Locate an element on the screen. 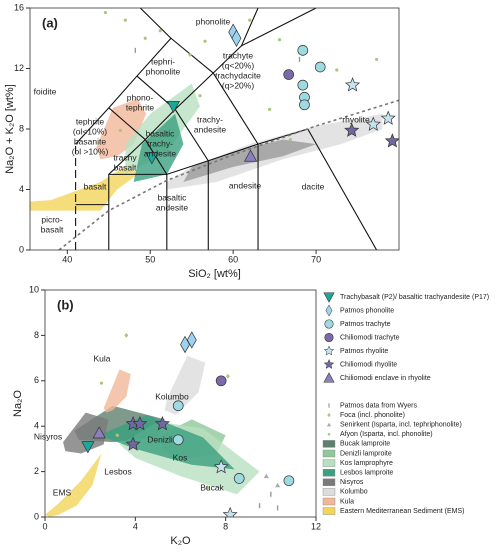 The height and width of the screenshot is (554, 500). legend-label: Bucak lamproite is located at coordinates (365, 444).